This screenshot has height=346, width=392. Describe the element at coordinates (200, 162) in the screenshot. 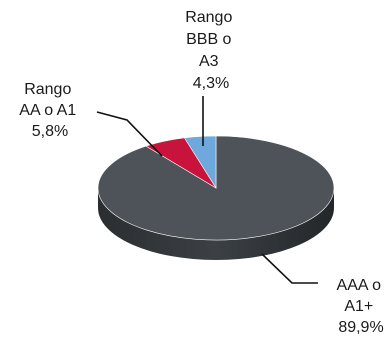

I see `pie-slice-bbb` at that location.